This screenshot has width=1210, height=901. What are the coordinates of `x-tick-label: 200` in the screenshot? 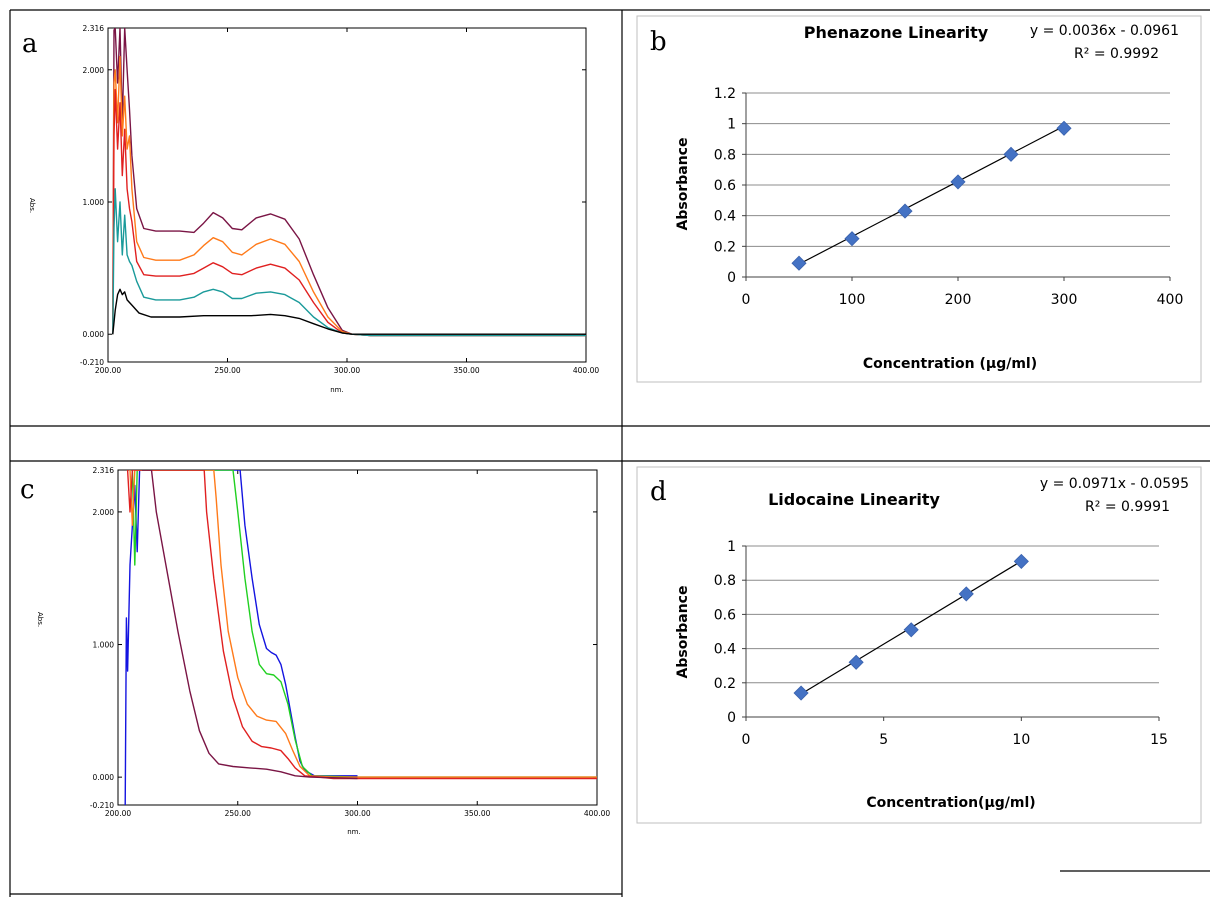 It's located at (958, 300).